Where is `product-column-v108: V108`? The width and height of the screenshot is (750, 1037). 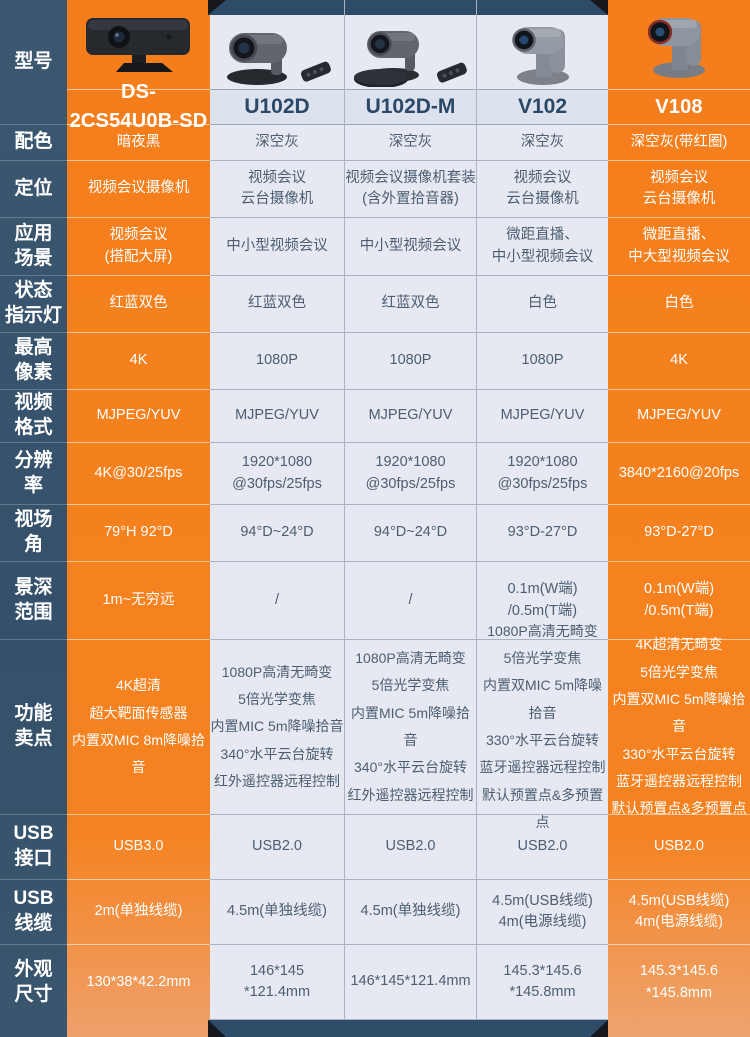
product-column-v108: V108 is located at coordinates (679, 62).